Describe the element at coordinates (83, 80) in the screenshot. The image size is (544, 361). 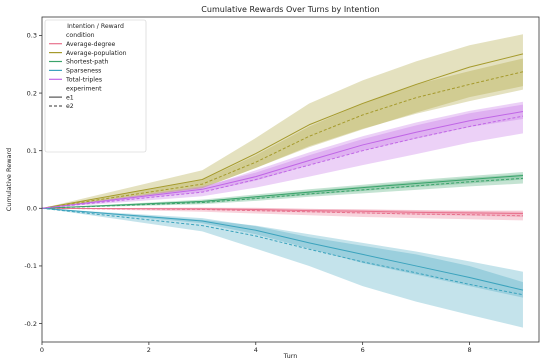
I see `legend-label-total-triples: Total-triples` at that location.